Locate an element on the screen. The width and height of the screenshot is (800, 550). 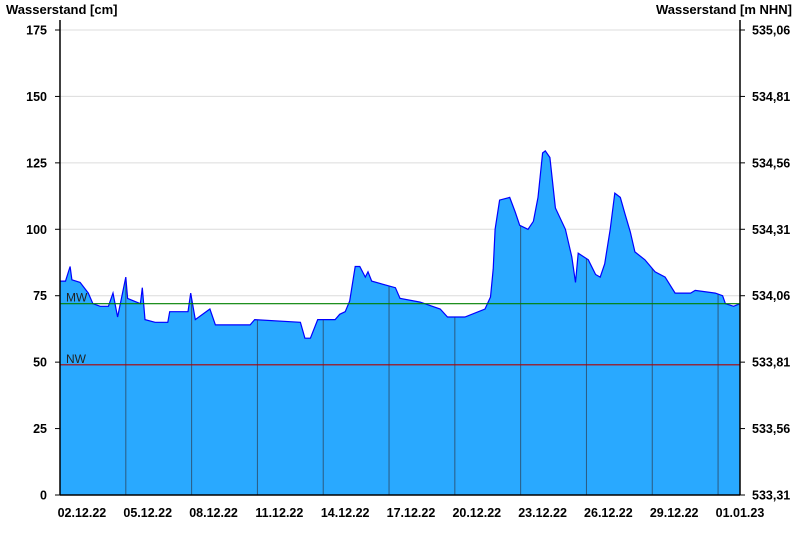
left-tick-label: 75 is located at coordinates (40, 296).